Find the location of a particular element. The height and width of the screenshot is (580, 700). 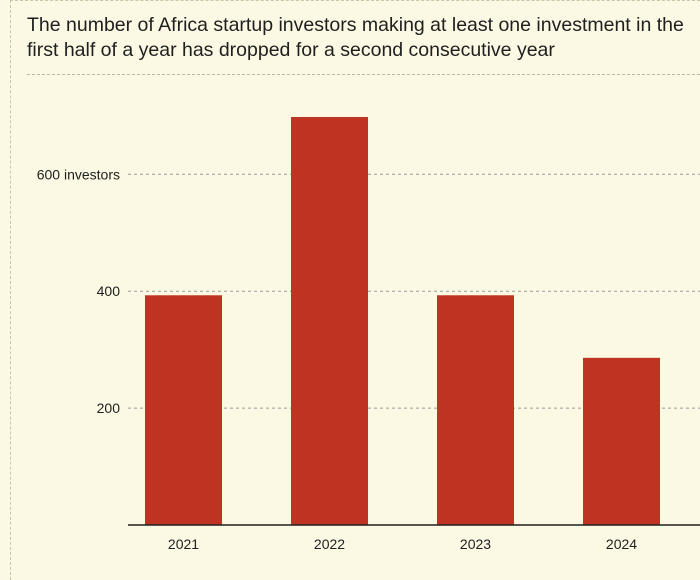

bar-2024 is located at coordinates (621, 441).